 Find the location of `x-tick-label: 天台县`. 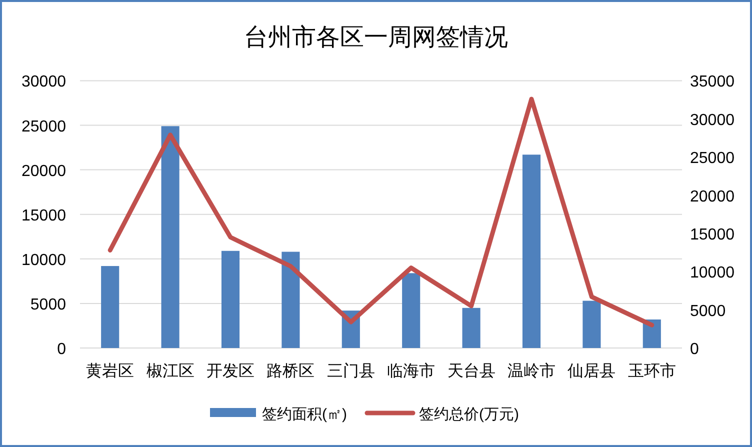

x-tick-label: 天台县 is located at coordinates (471, 371).